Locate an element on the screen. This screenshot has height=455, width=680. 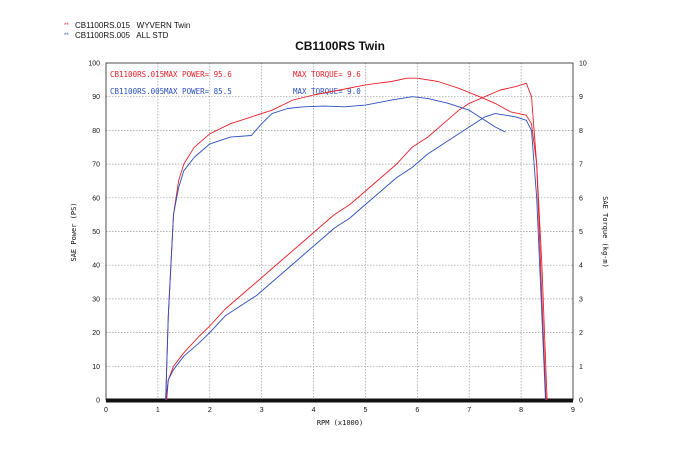
y-tick-label-right: 10 is located at coordinates (583, 64).